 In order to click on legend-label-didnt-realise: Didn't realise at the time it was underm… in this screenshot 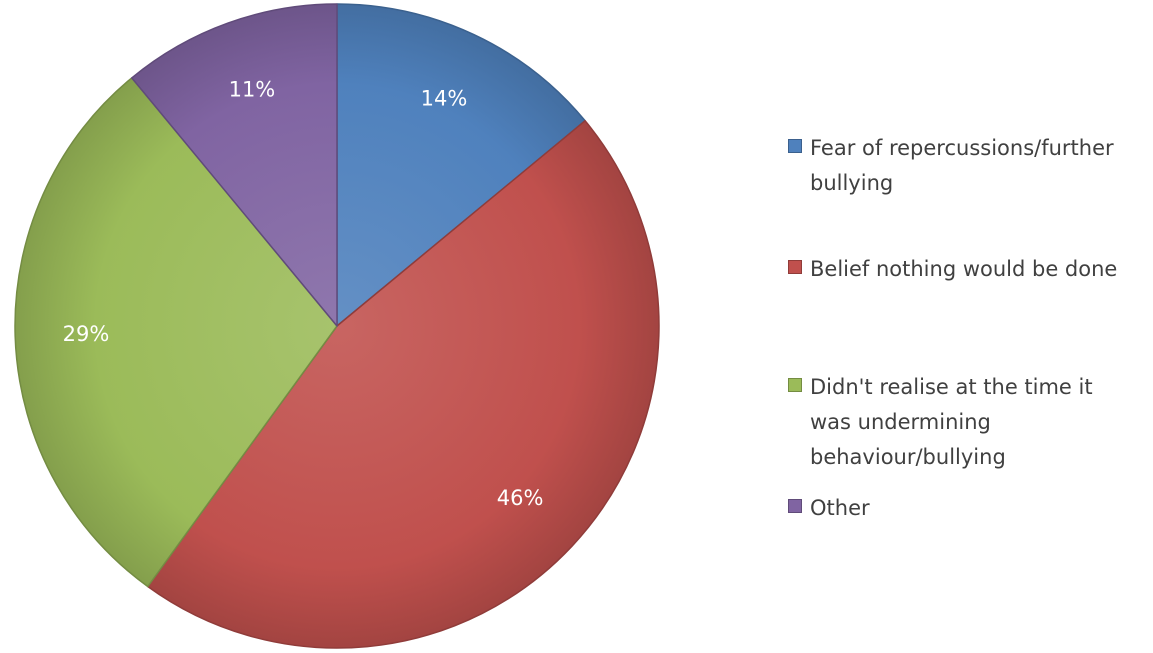, I will do `click(951, 422)`.